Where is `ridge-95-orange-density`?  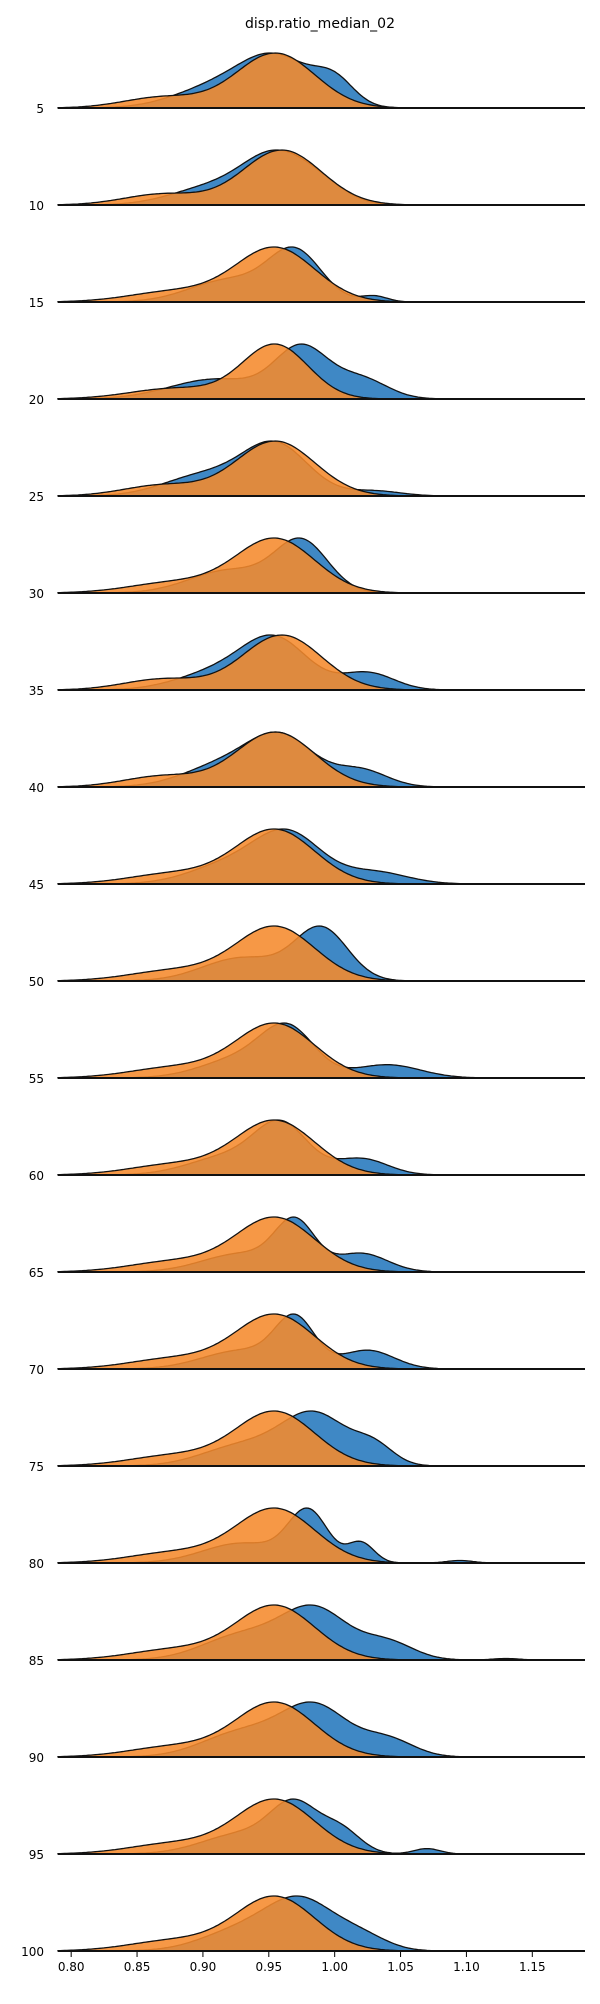 ridge-95-orange-density is located at coordinates (321, 1826).